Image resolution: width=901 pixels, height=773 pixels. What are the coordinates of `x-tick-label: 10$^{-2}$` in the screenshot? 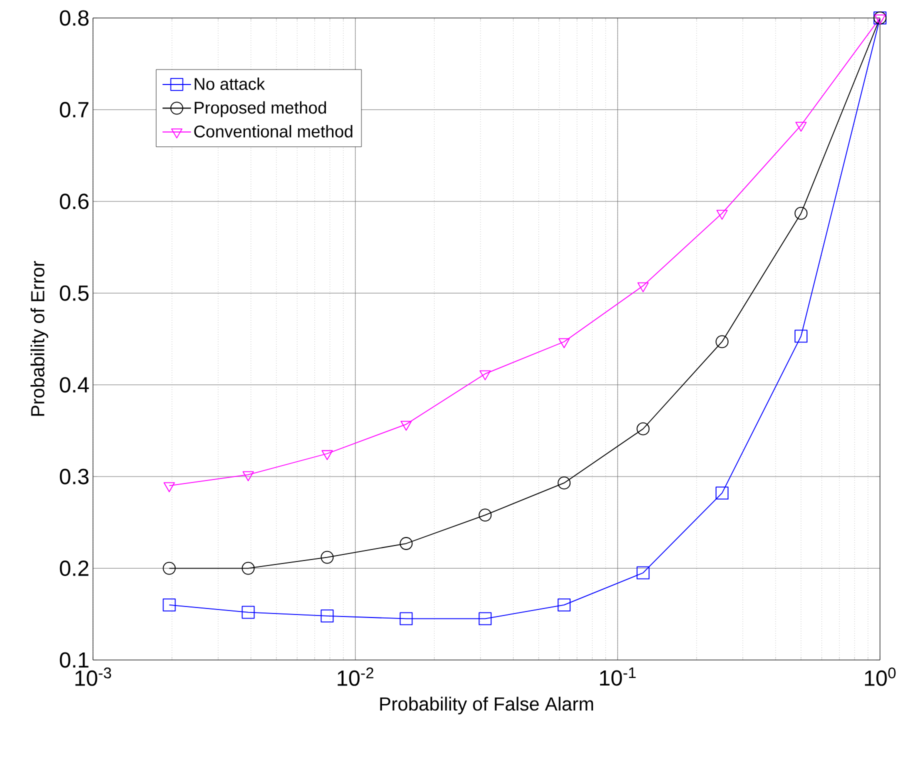 It's located at (356, 677).